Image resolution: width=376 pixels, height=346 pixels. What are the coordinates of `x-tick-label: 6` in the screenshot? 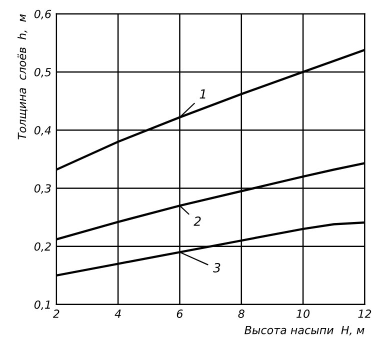 It's located at (179, 314).